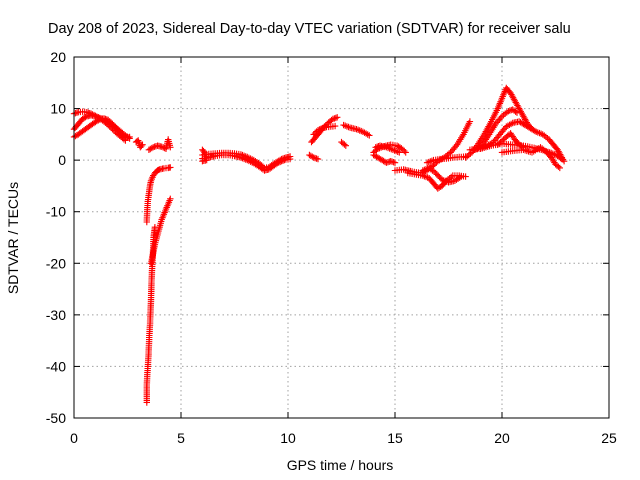 This screenshot has width=640, height=480. I want to click on y-tick-label: -20, so click(56, 263).